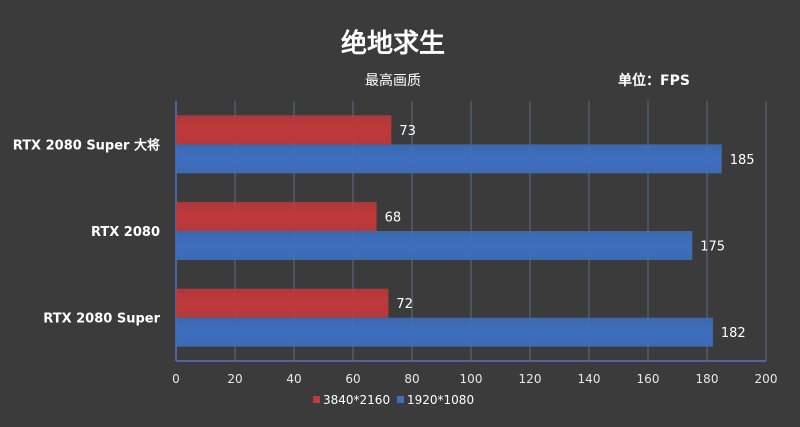 The height and width of the screenshot is (427, 800). What do you see at coordinates (733, 333) in the screenshot?
I see `value-label: 182` at bounding box center [733, 333].